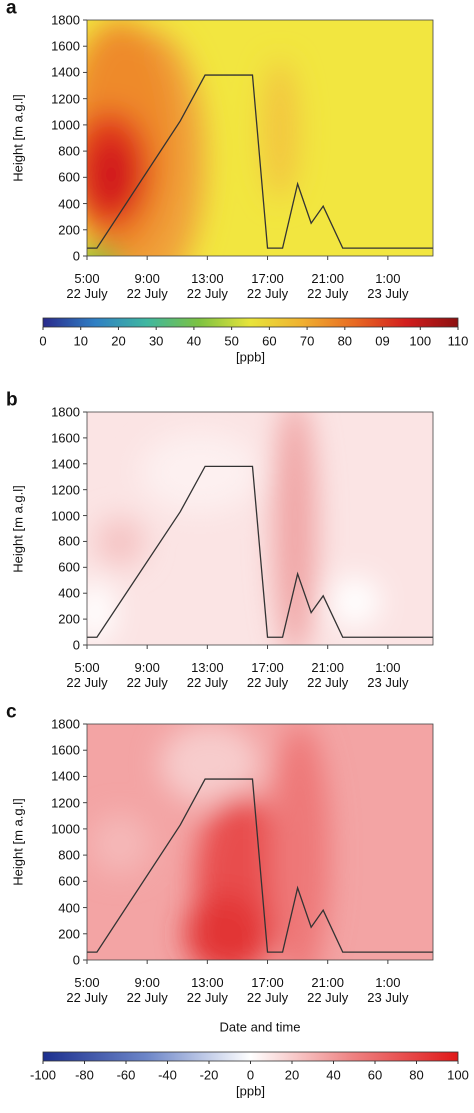 Image resolution: width=474 pixels, height=1113 pixels. I want to click on colorbar-tick-label: -60, so click(126, 1075).